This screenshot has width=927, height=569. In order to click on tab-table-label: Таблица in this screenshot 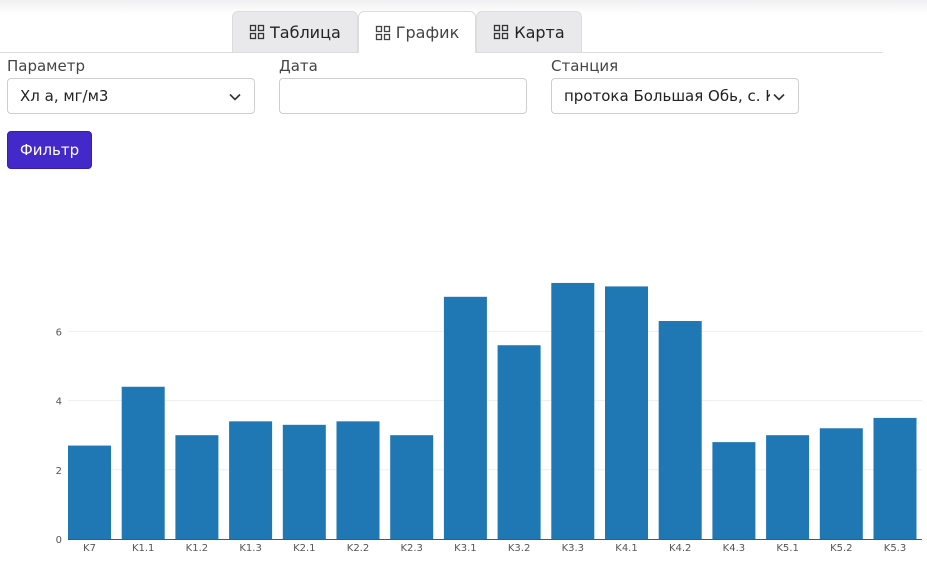, I will do `click(305, 32)`.